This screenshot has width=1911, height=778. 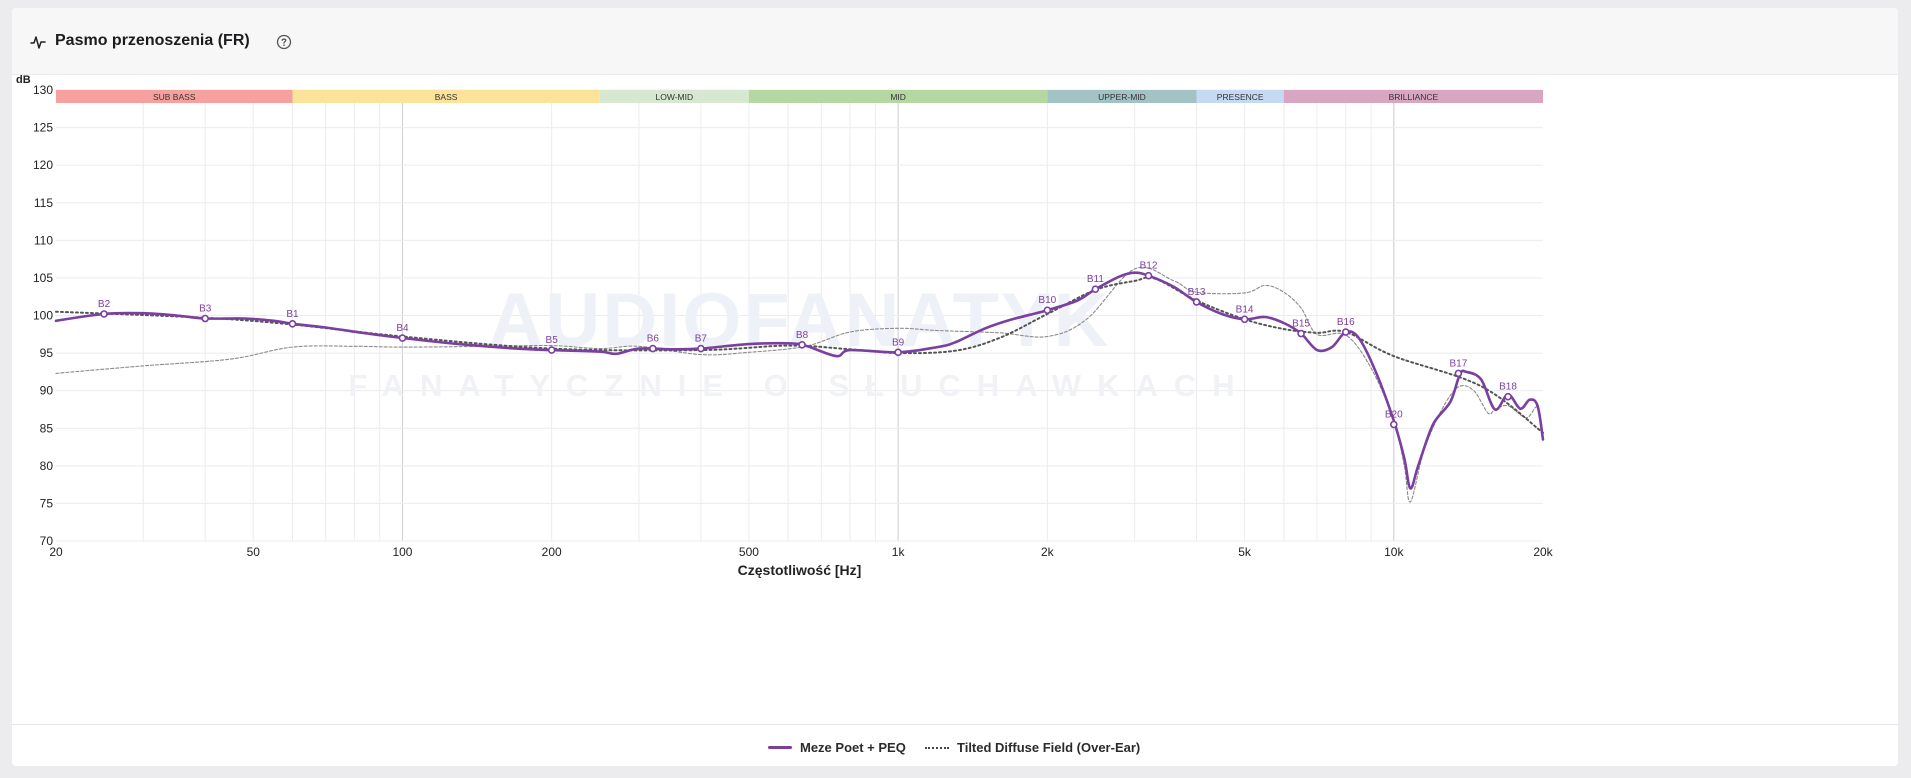 What do you see at coordinates (552, 552) in the screenshot?
I see `x-tick-label: 200` at bounding box center [552, 552].